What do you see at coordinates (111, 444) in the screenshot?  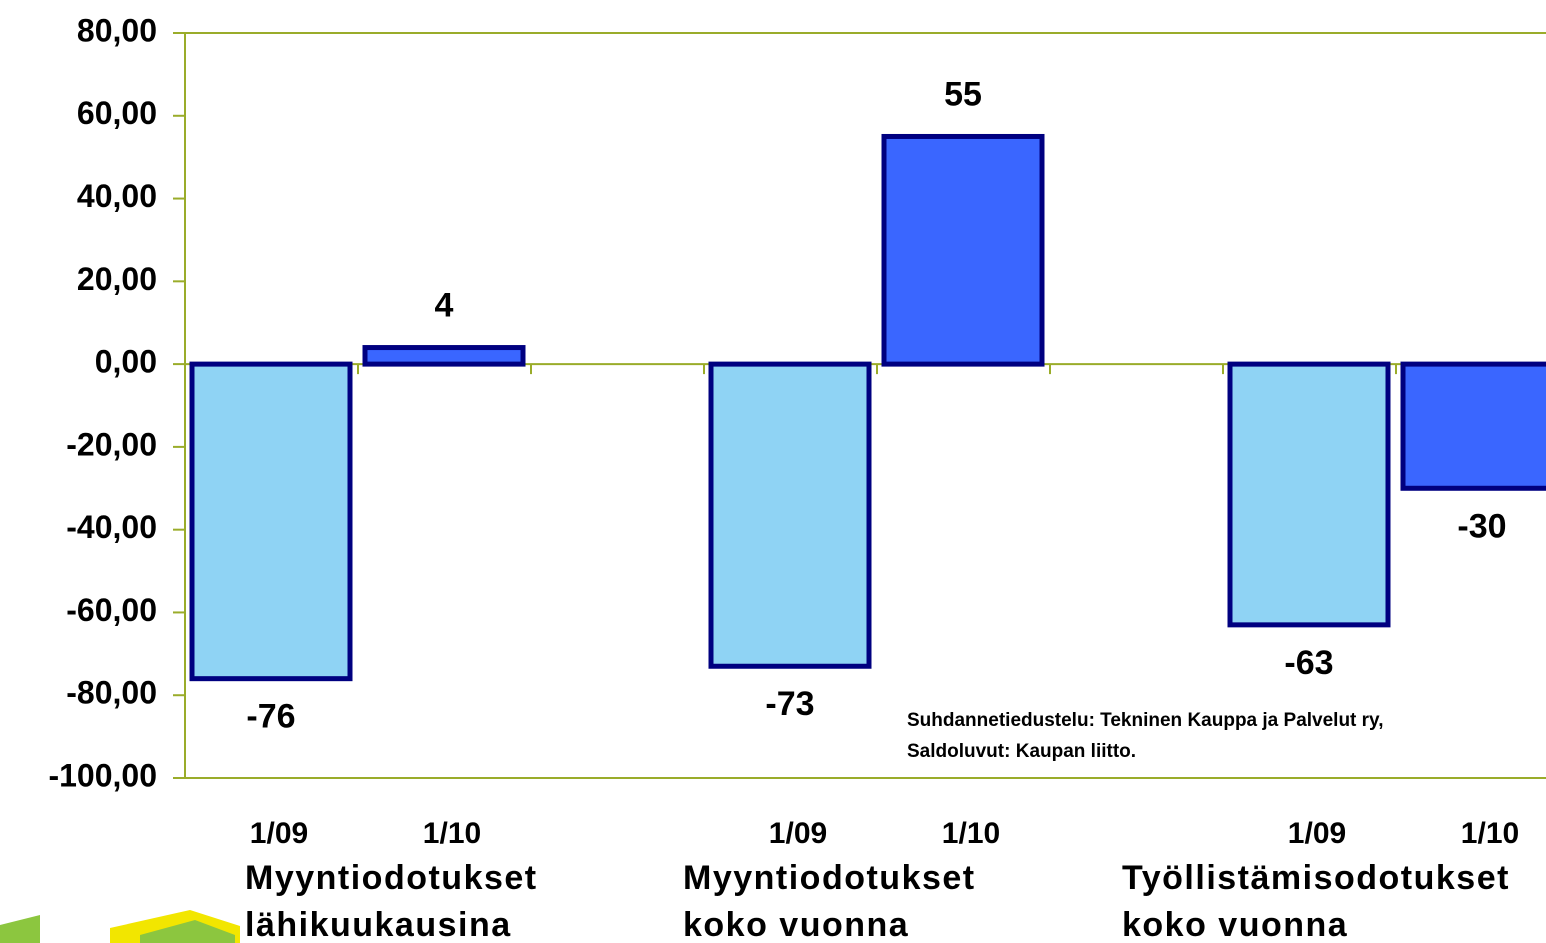 I see `y-tick-label: -20,00` at bounding box center [111, 444].